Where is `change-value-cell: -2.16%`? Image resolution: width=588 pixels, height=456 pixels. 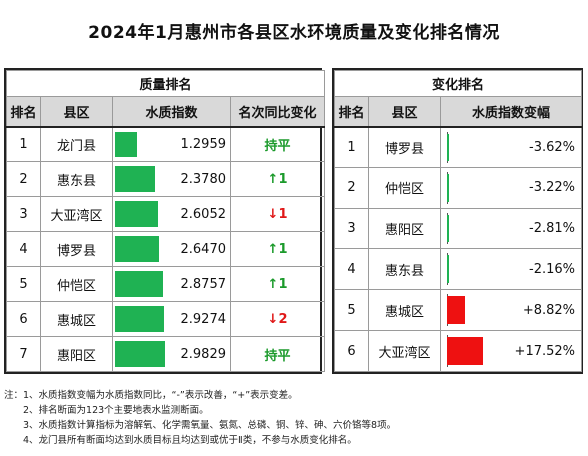
change-value-cell: -2.16% is located at coordinates (542, 269).